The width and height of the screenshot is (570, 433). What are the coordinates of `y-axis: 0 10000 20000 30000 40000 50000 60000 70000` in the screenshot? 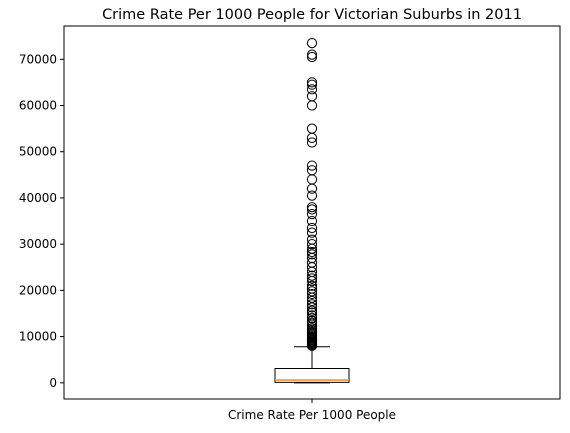 It's located at (41, 221).